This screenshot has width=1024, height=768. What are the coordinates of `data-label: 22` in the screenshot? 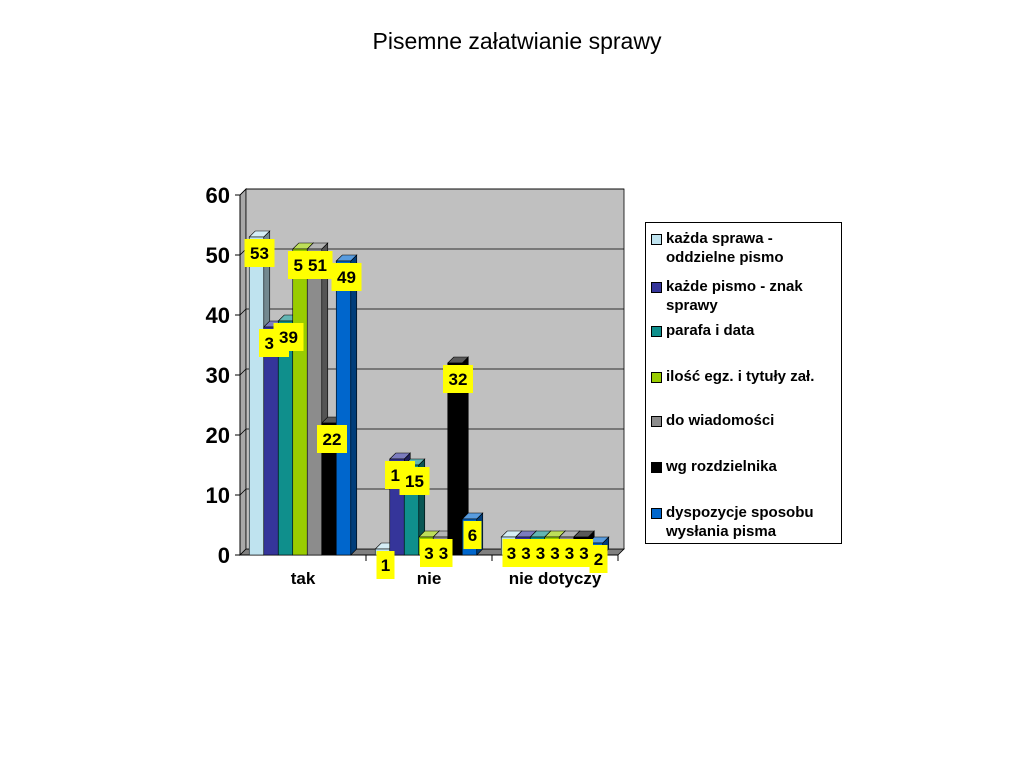 It's located at (332, 439).